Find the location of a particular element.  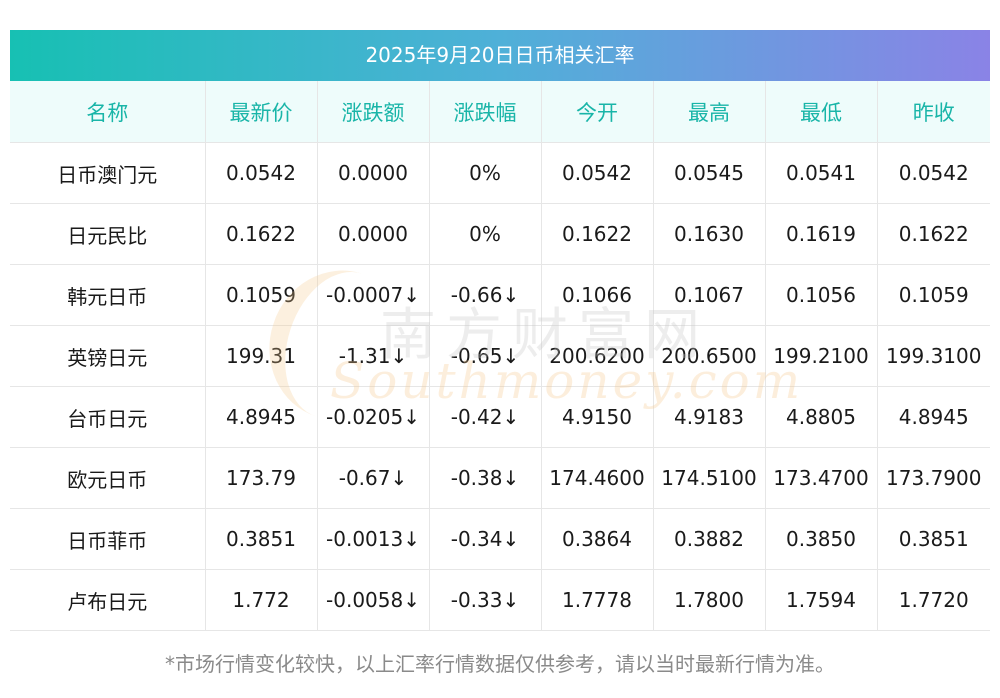

cell-prev-close: 173.7900 is located at coordinates (933, 478).